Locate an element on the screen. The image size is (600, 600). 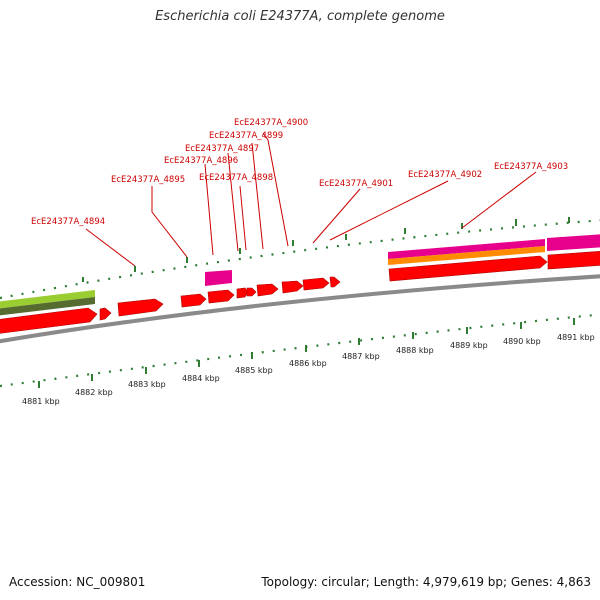
gene-label-4896: EcE24377A_4896 is located at coordinates (201, 161).